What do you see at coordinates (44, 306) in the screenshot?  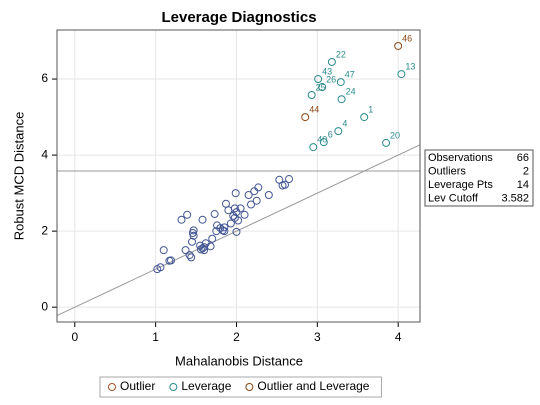 I see `y-tick-label: 0` at bounding box center [44, 306].